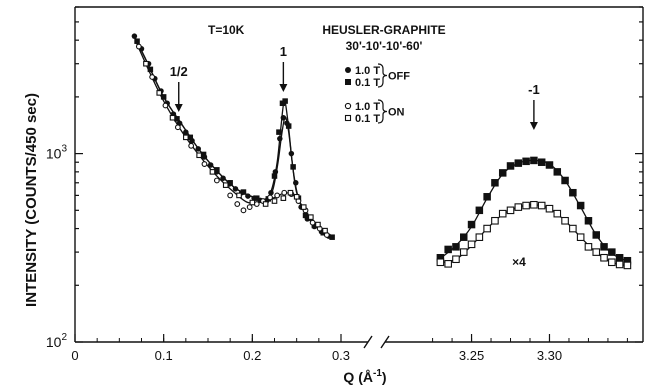 The width and height of the screenshot is (651, 392). Describe the element at coordinates (341, 355) in the screenshot. I see `x-tick-label: 0.3` at that location.